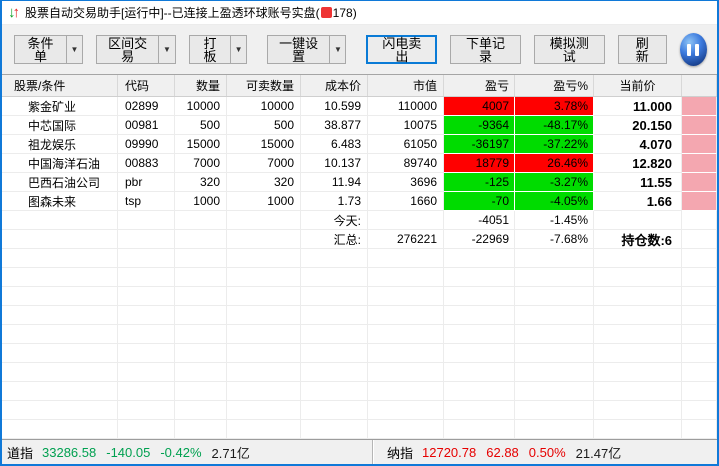 The width and height of the screenshot is (719, 466). Describe the element at coordinates (201, 201) in the screenshot. I see `cell-qty: 1000` at that location.